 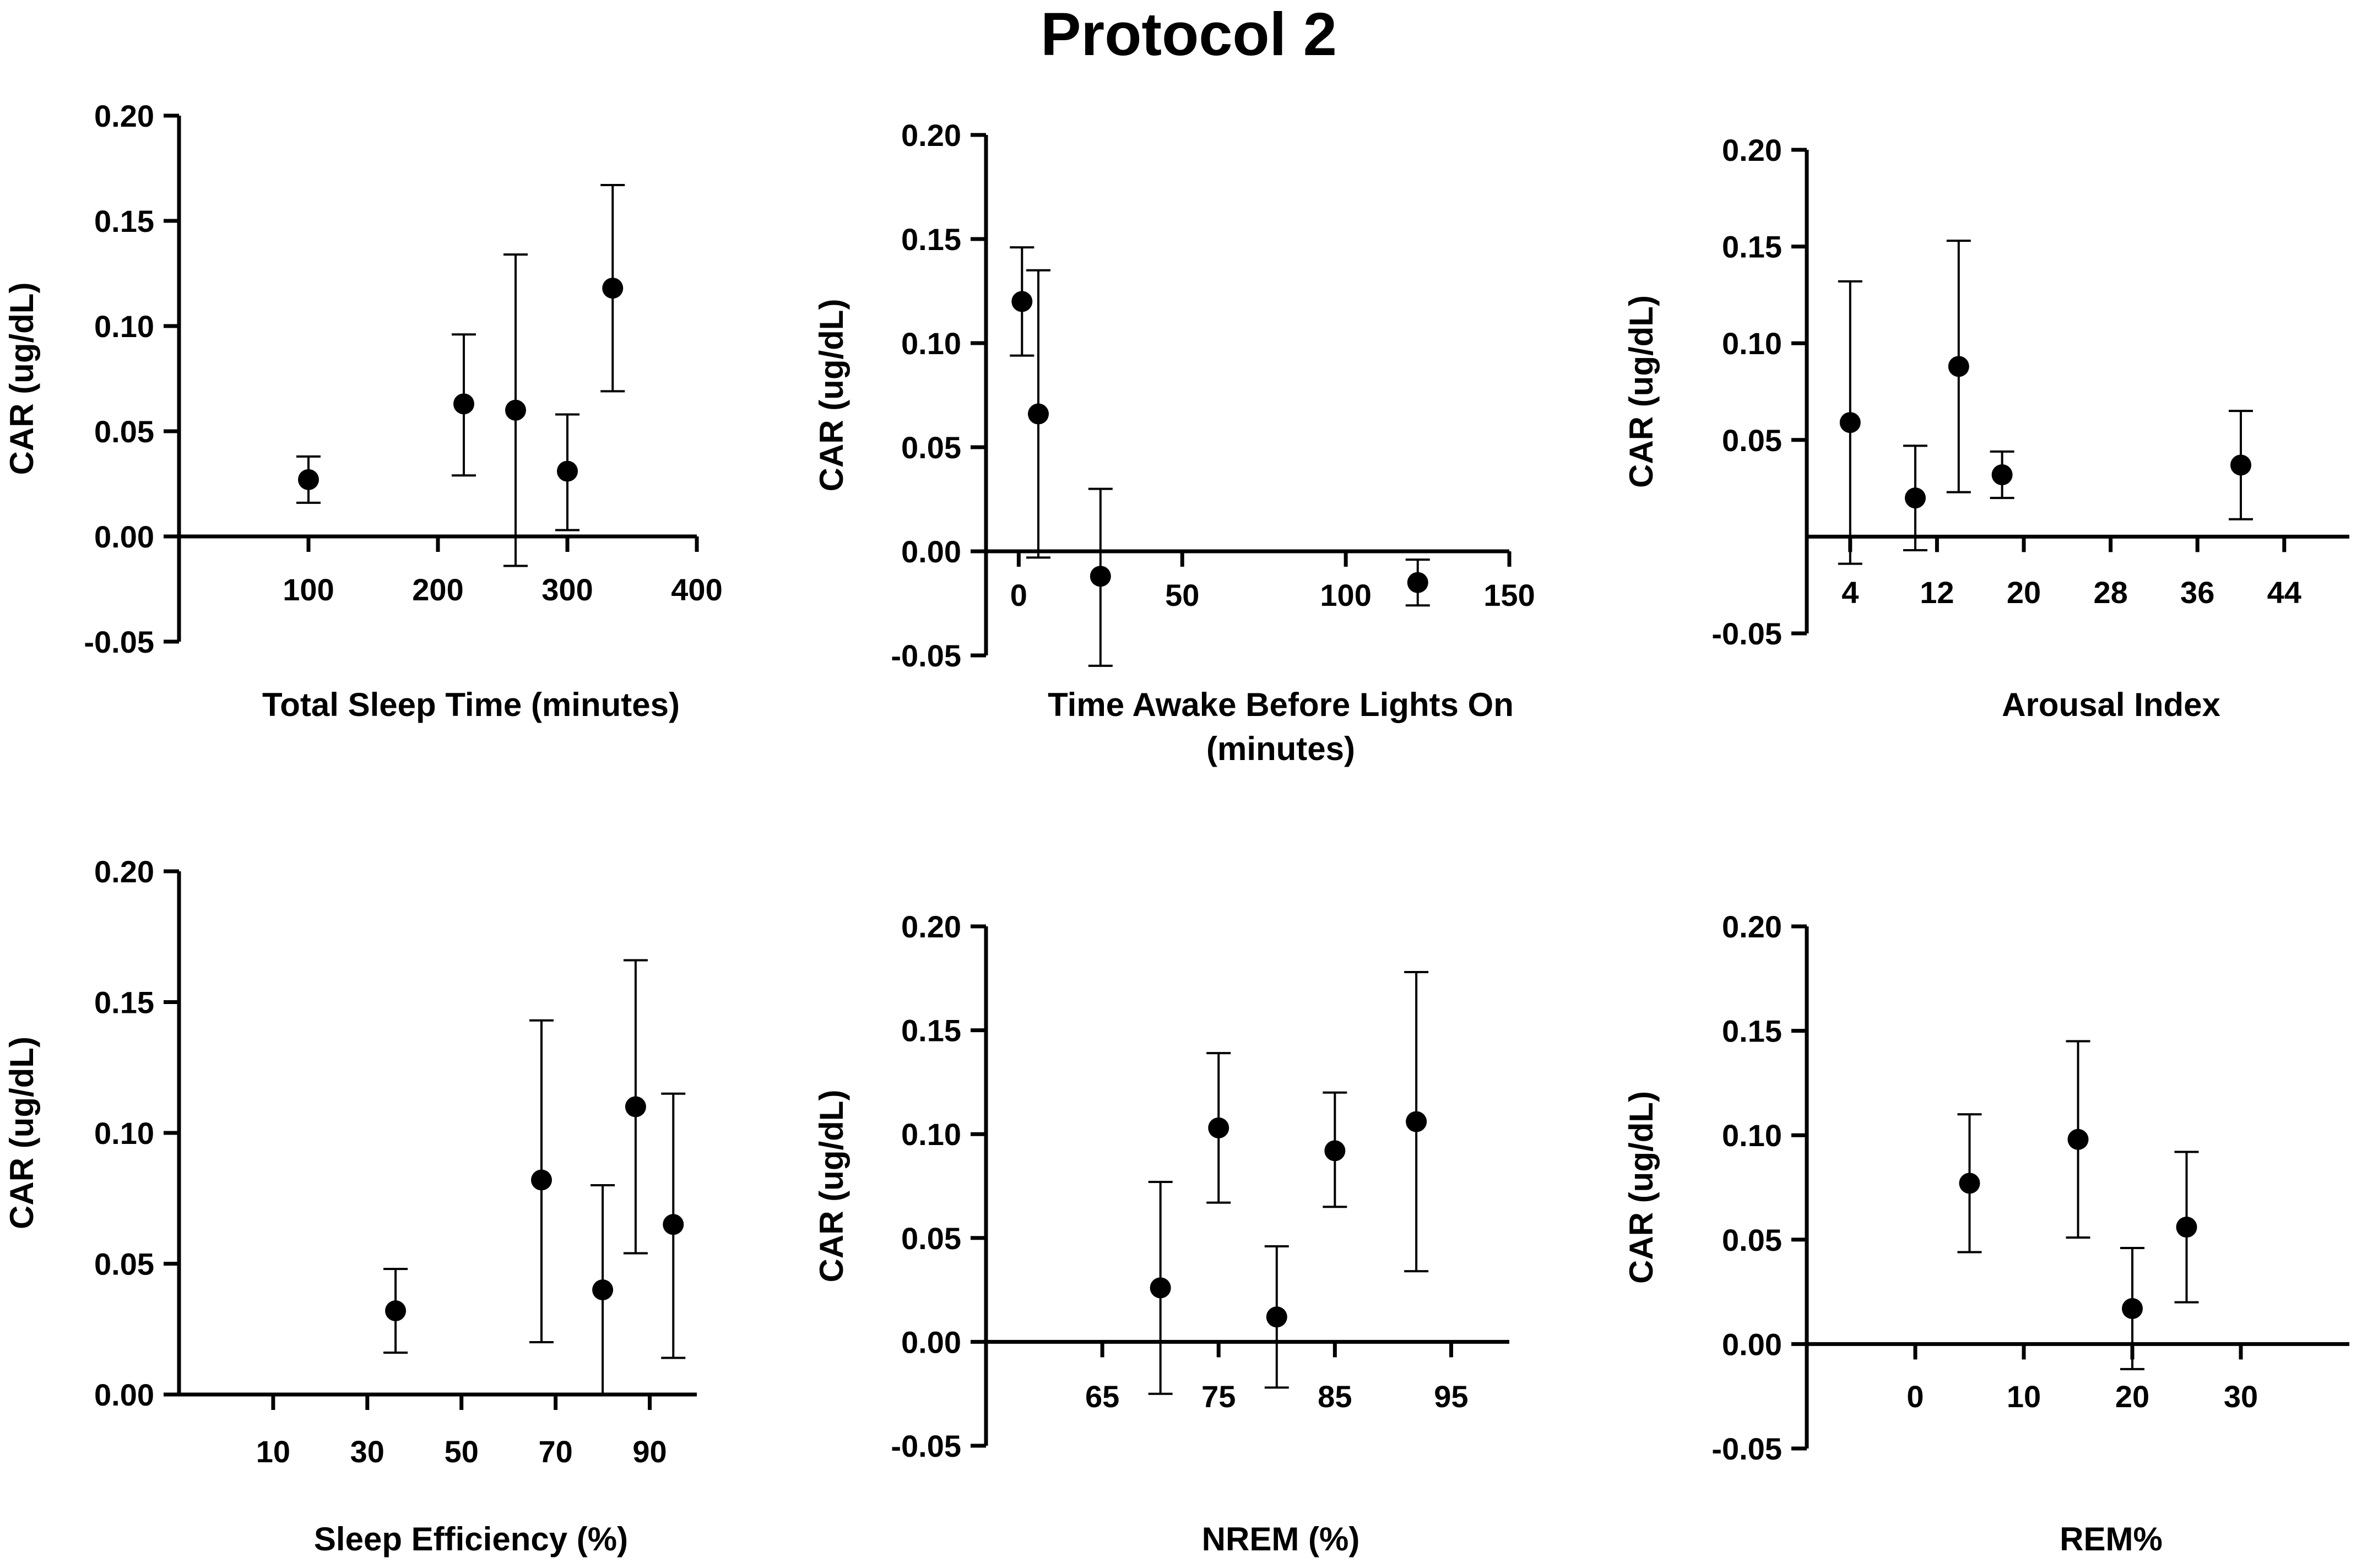 I want to click on x-axis-title: Time Awake Before Lights On, so click(x=1281, y=705).